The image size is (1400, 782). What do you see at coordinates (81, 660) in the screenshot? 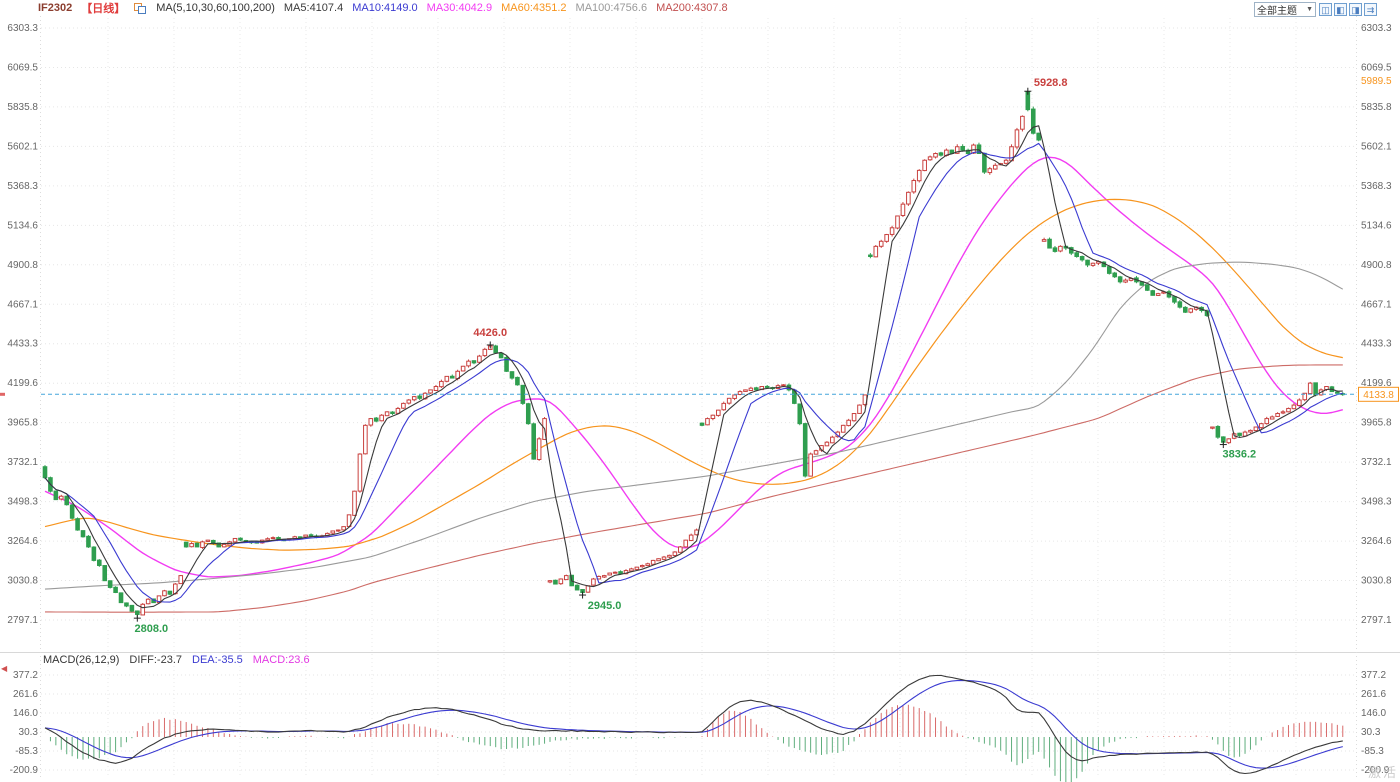
I see `macd-title: MACD(26,12,9)` at bounding box center [81, 660].